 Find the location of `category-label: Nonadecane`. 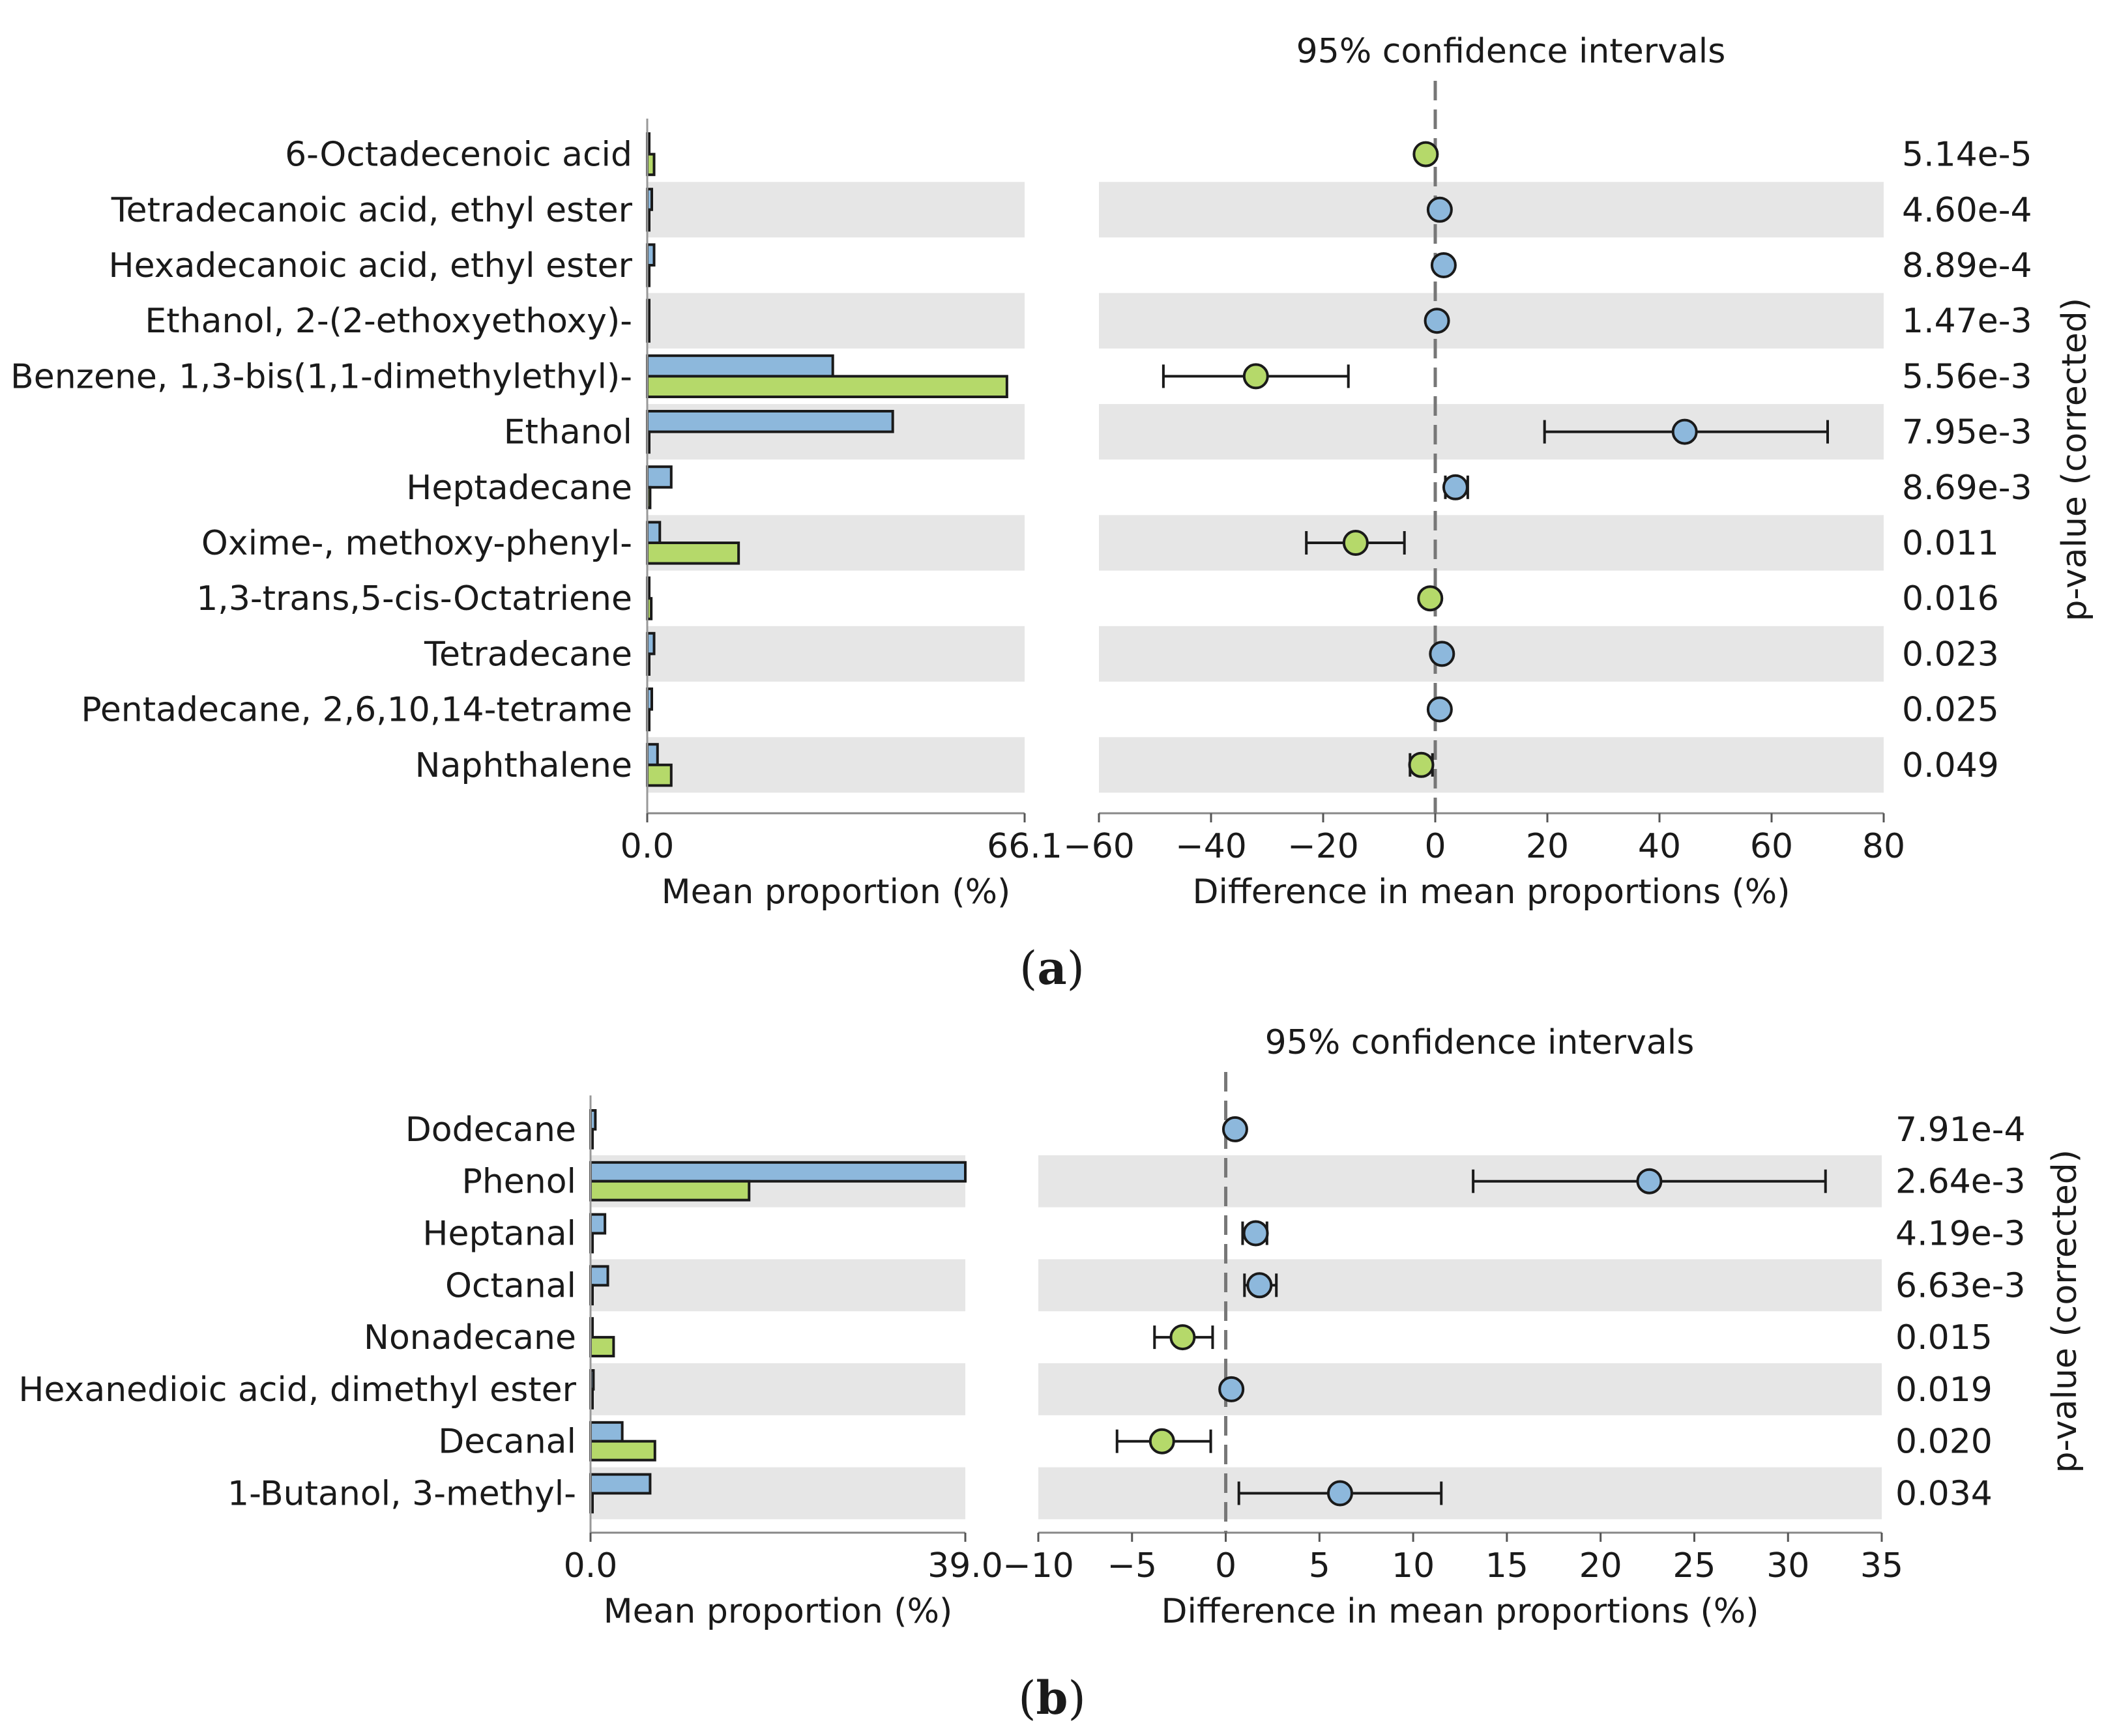

category-label: Nonadecane is located at coordinates (470, 1337).